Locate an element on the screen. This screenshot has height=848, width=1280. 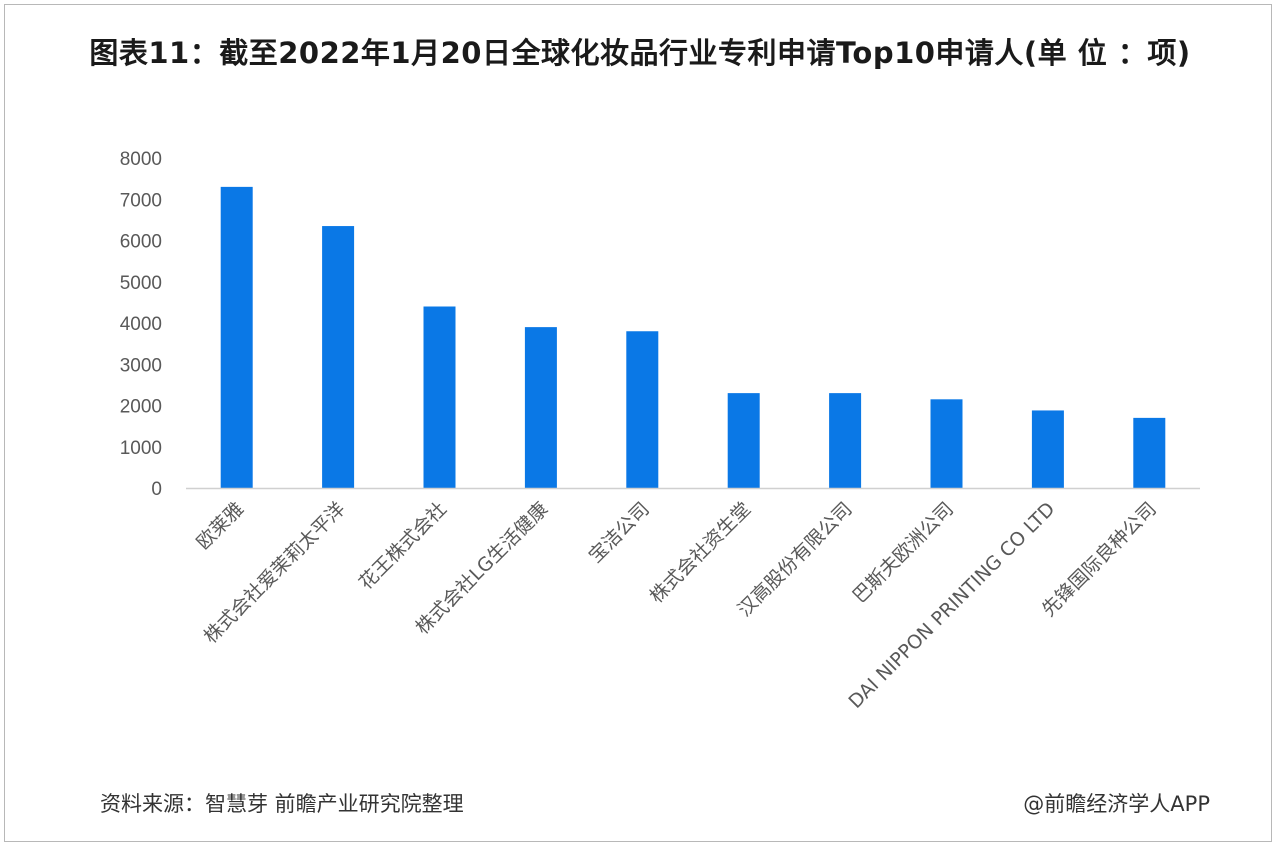
y-tick-label: 3000 is located at coordinates (141, 365).